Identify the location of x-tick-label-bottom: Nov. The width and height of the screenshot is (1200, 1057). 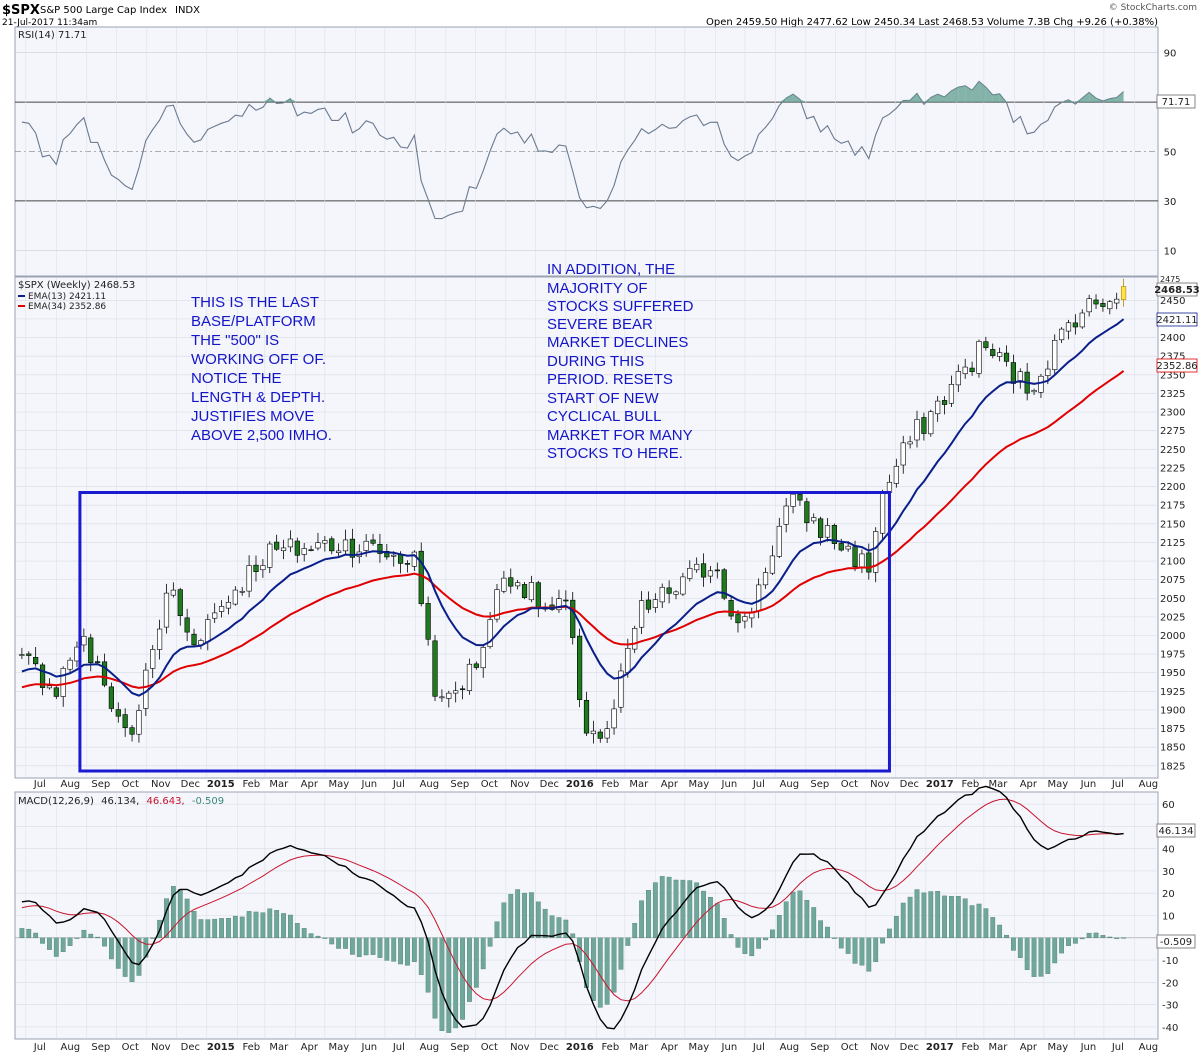
(880, 1047).